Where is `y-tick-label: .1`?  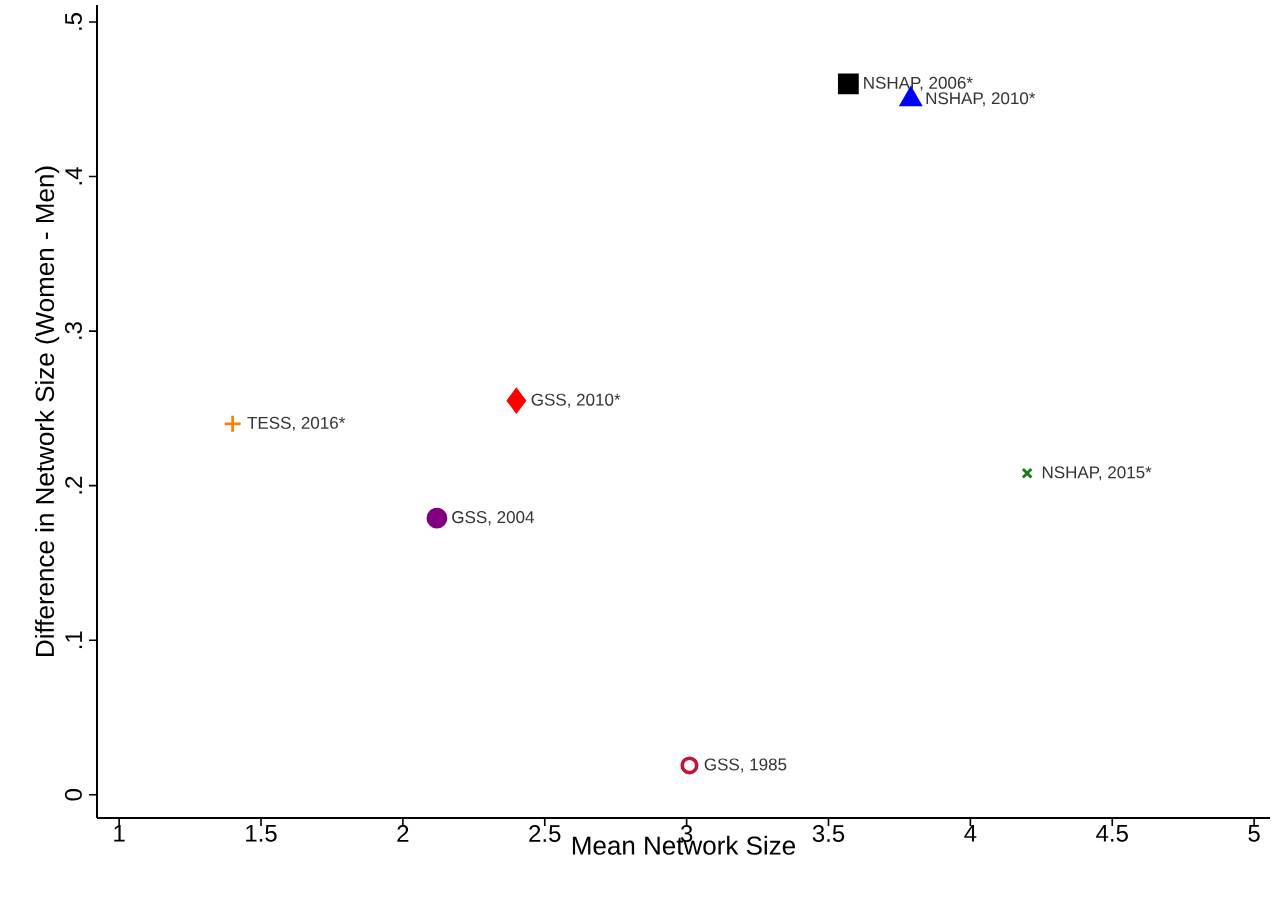
y-tick-label: .1 is located at coordinates (73, 640).